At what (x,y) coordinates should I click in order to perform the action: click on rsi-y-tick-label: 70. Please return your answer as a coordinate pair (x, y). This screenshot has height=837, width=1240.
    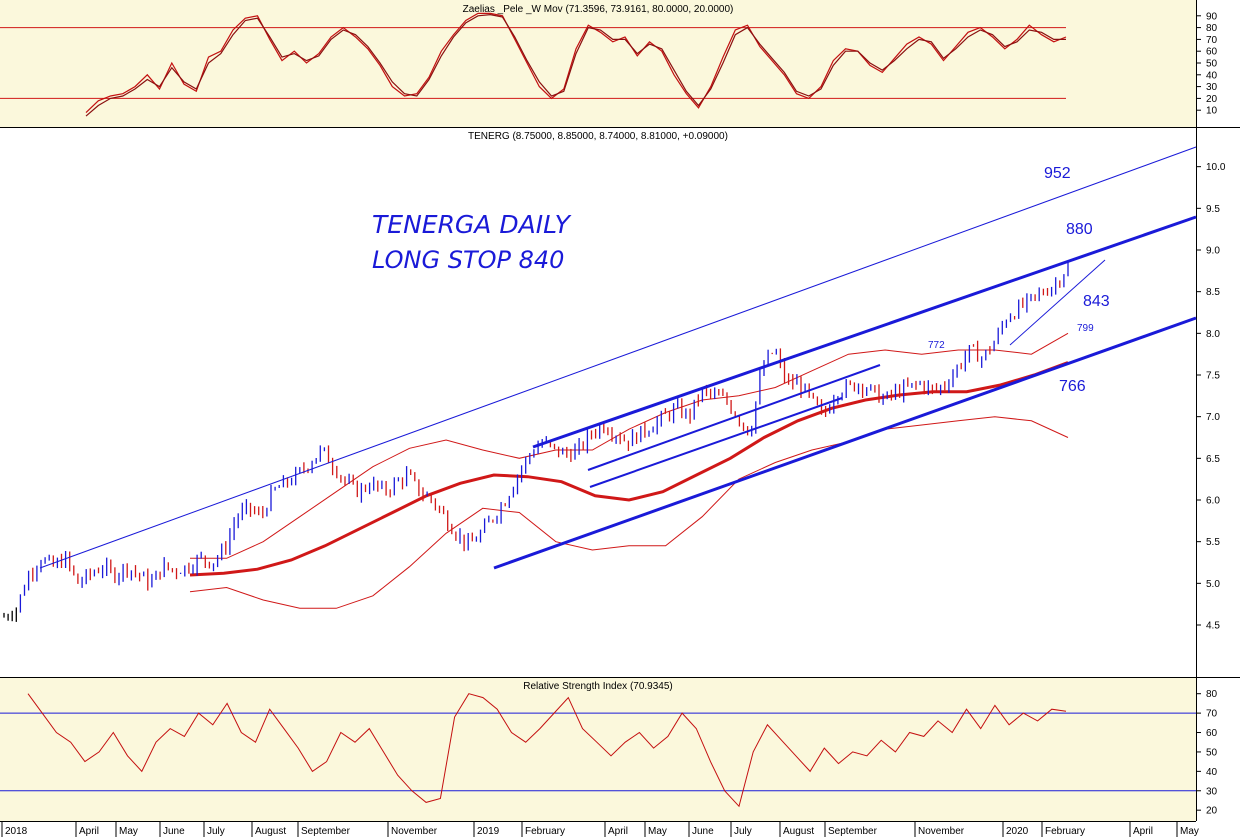
    Looking at the image, I should click on (1212, 714).